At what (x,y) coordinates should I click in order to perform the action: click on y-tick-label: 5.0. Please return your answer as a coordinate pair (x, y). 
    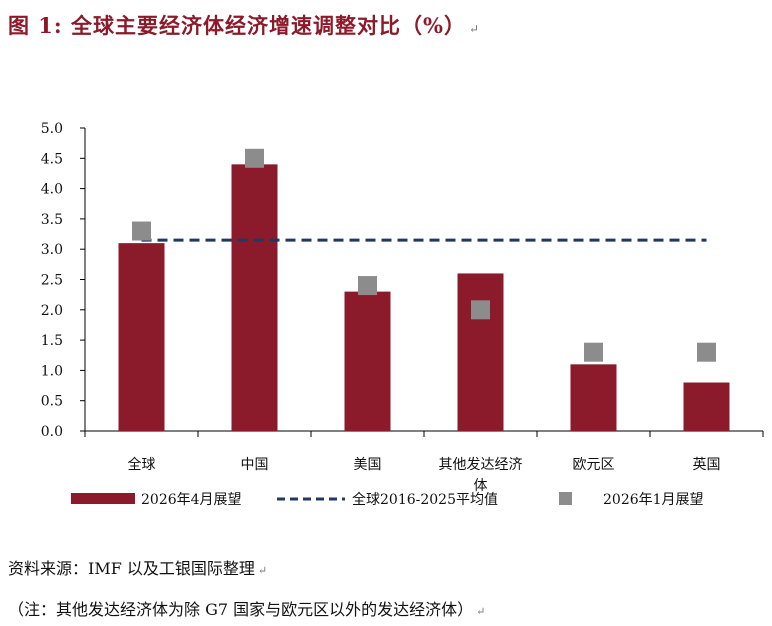
    Looking at the image, I should click on (52, 129).